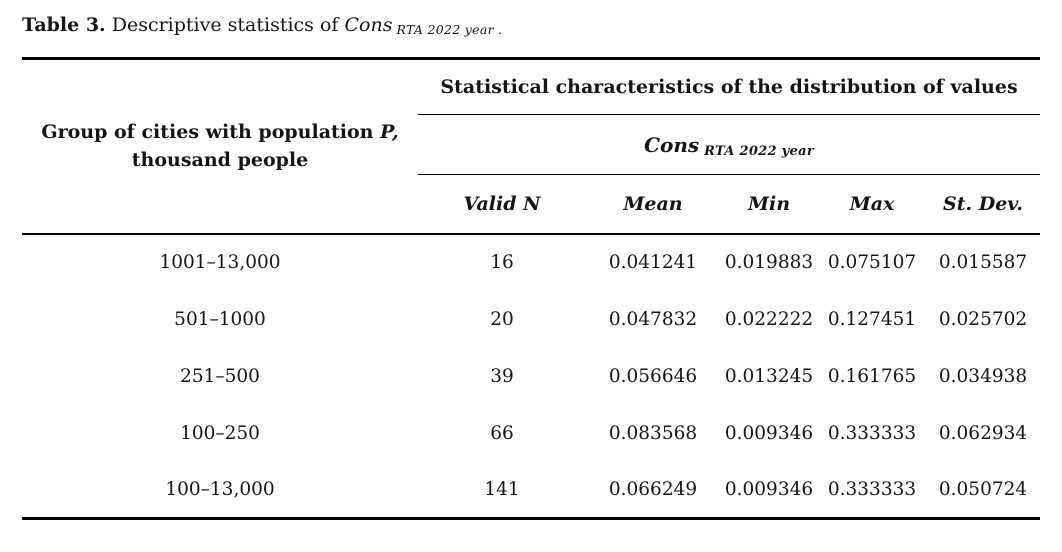  Describe the element at coordinates (672, 144) in the screenshot. I see `variable-name: Cons` at that location.